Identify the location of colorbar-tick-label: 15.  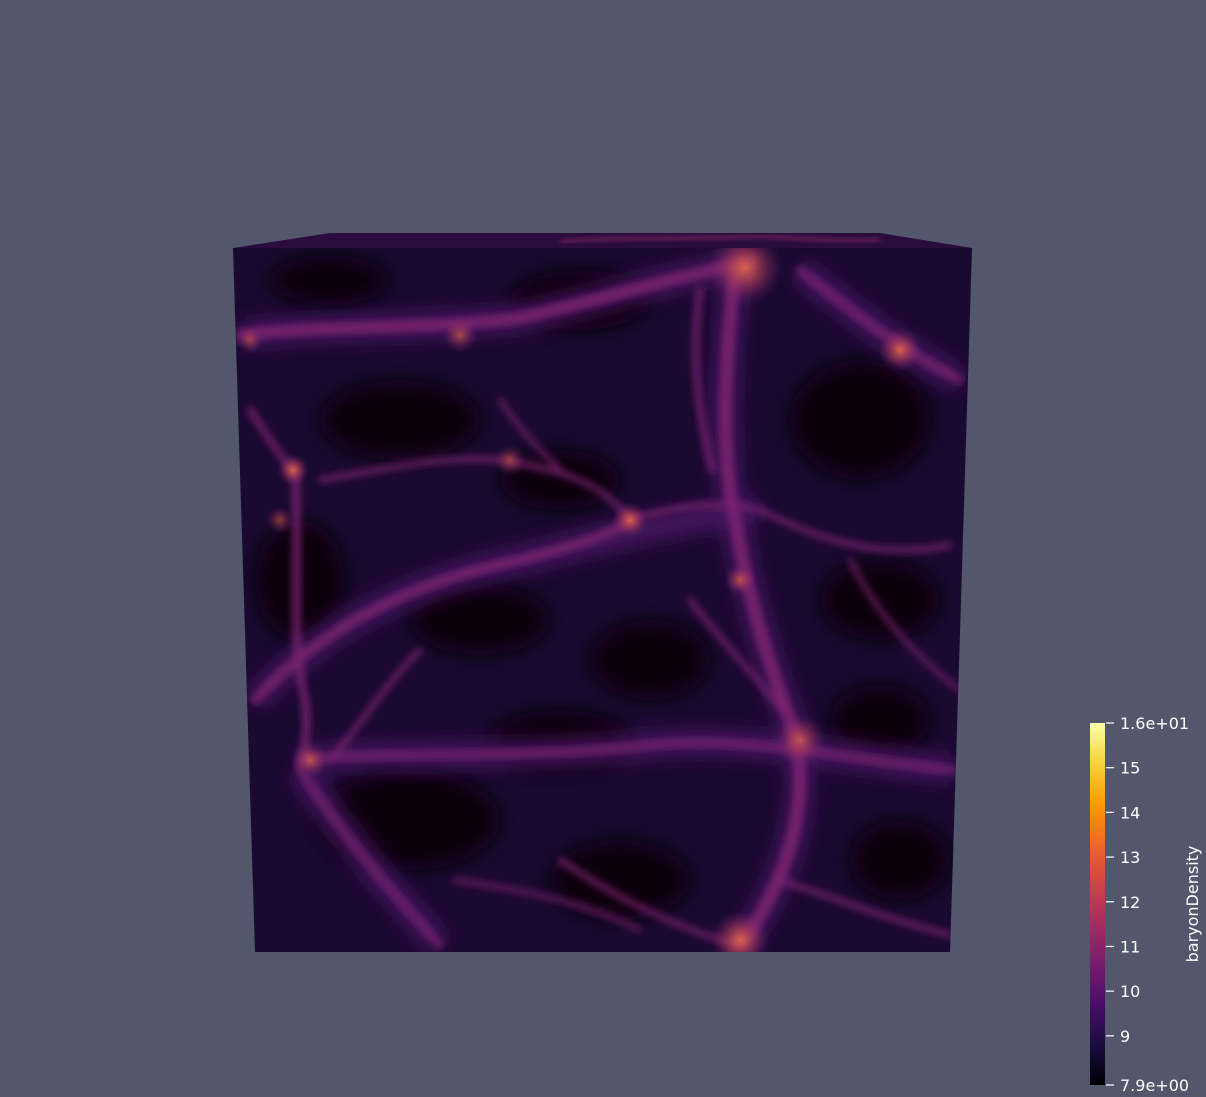
(1130, 768).